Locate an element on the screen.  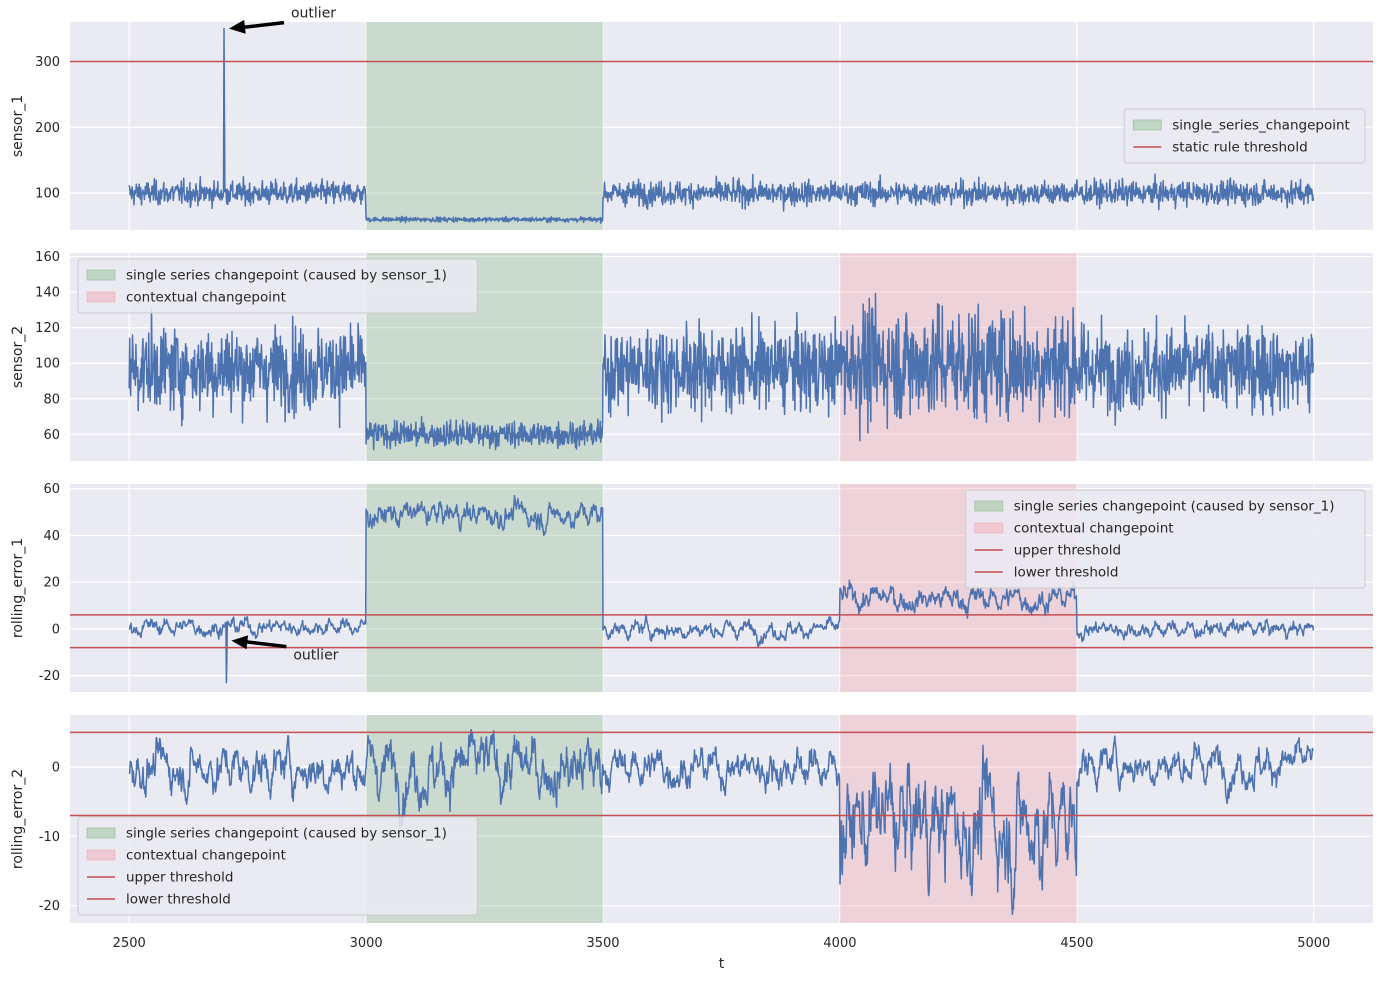
x-tick-label: 5000 is located at coordinates (1313, 943).